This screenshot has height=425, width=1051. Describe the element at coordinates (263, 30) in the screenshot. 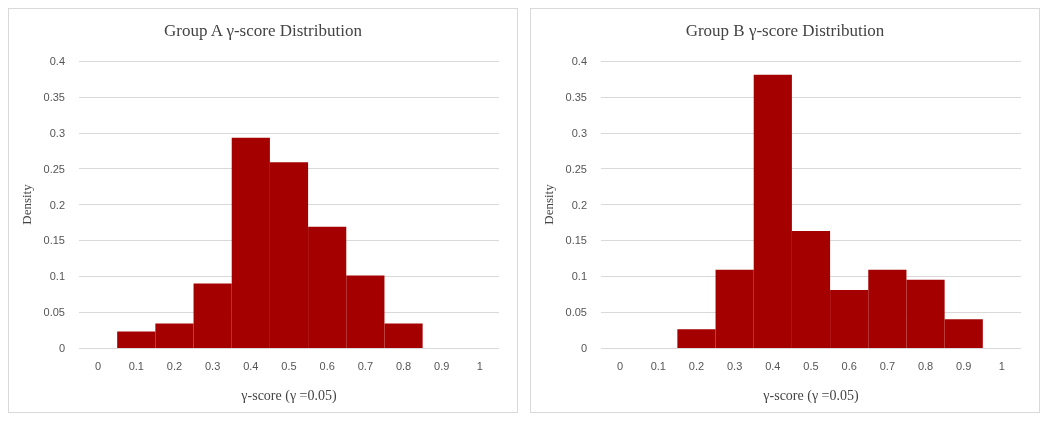

I see `chart-title: Group A γ-score Distribution` at that location.